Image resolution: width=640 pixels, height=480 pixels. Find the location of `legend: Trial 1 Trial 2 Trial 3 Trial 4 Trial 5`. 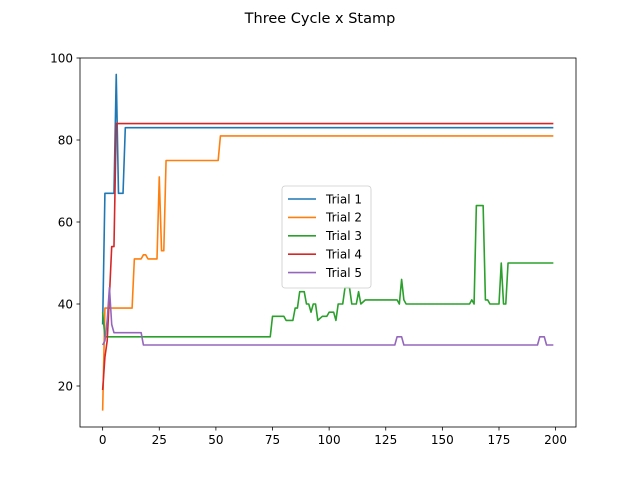

legend: Trial 1 Trial 2 Trial 3 Trial 4 Trial 5 is located at coordinates (326, 237).